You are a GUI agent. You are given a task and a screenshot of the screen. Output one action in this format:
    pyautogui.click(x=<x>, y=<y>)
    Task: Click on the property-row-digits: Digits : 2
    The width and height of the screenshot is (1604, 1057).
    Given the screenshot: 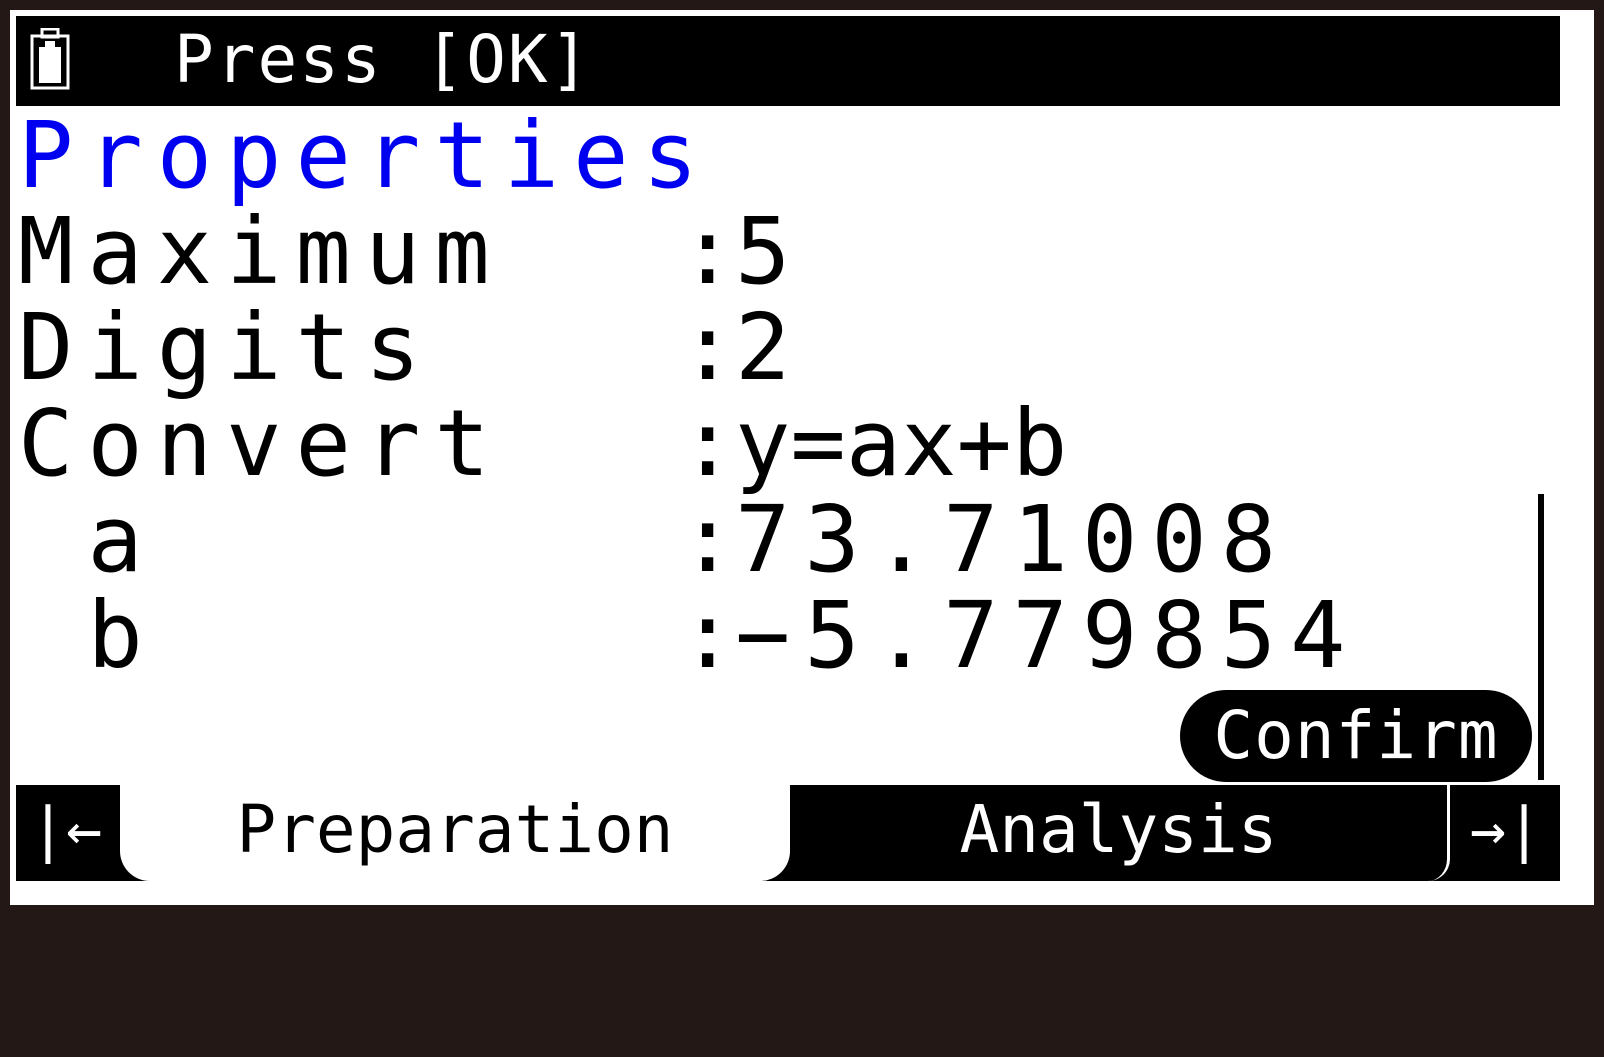 What is the action you would take?
    pyautogui.click(x=768, y=348)
    